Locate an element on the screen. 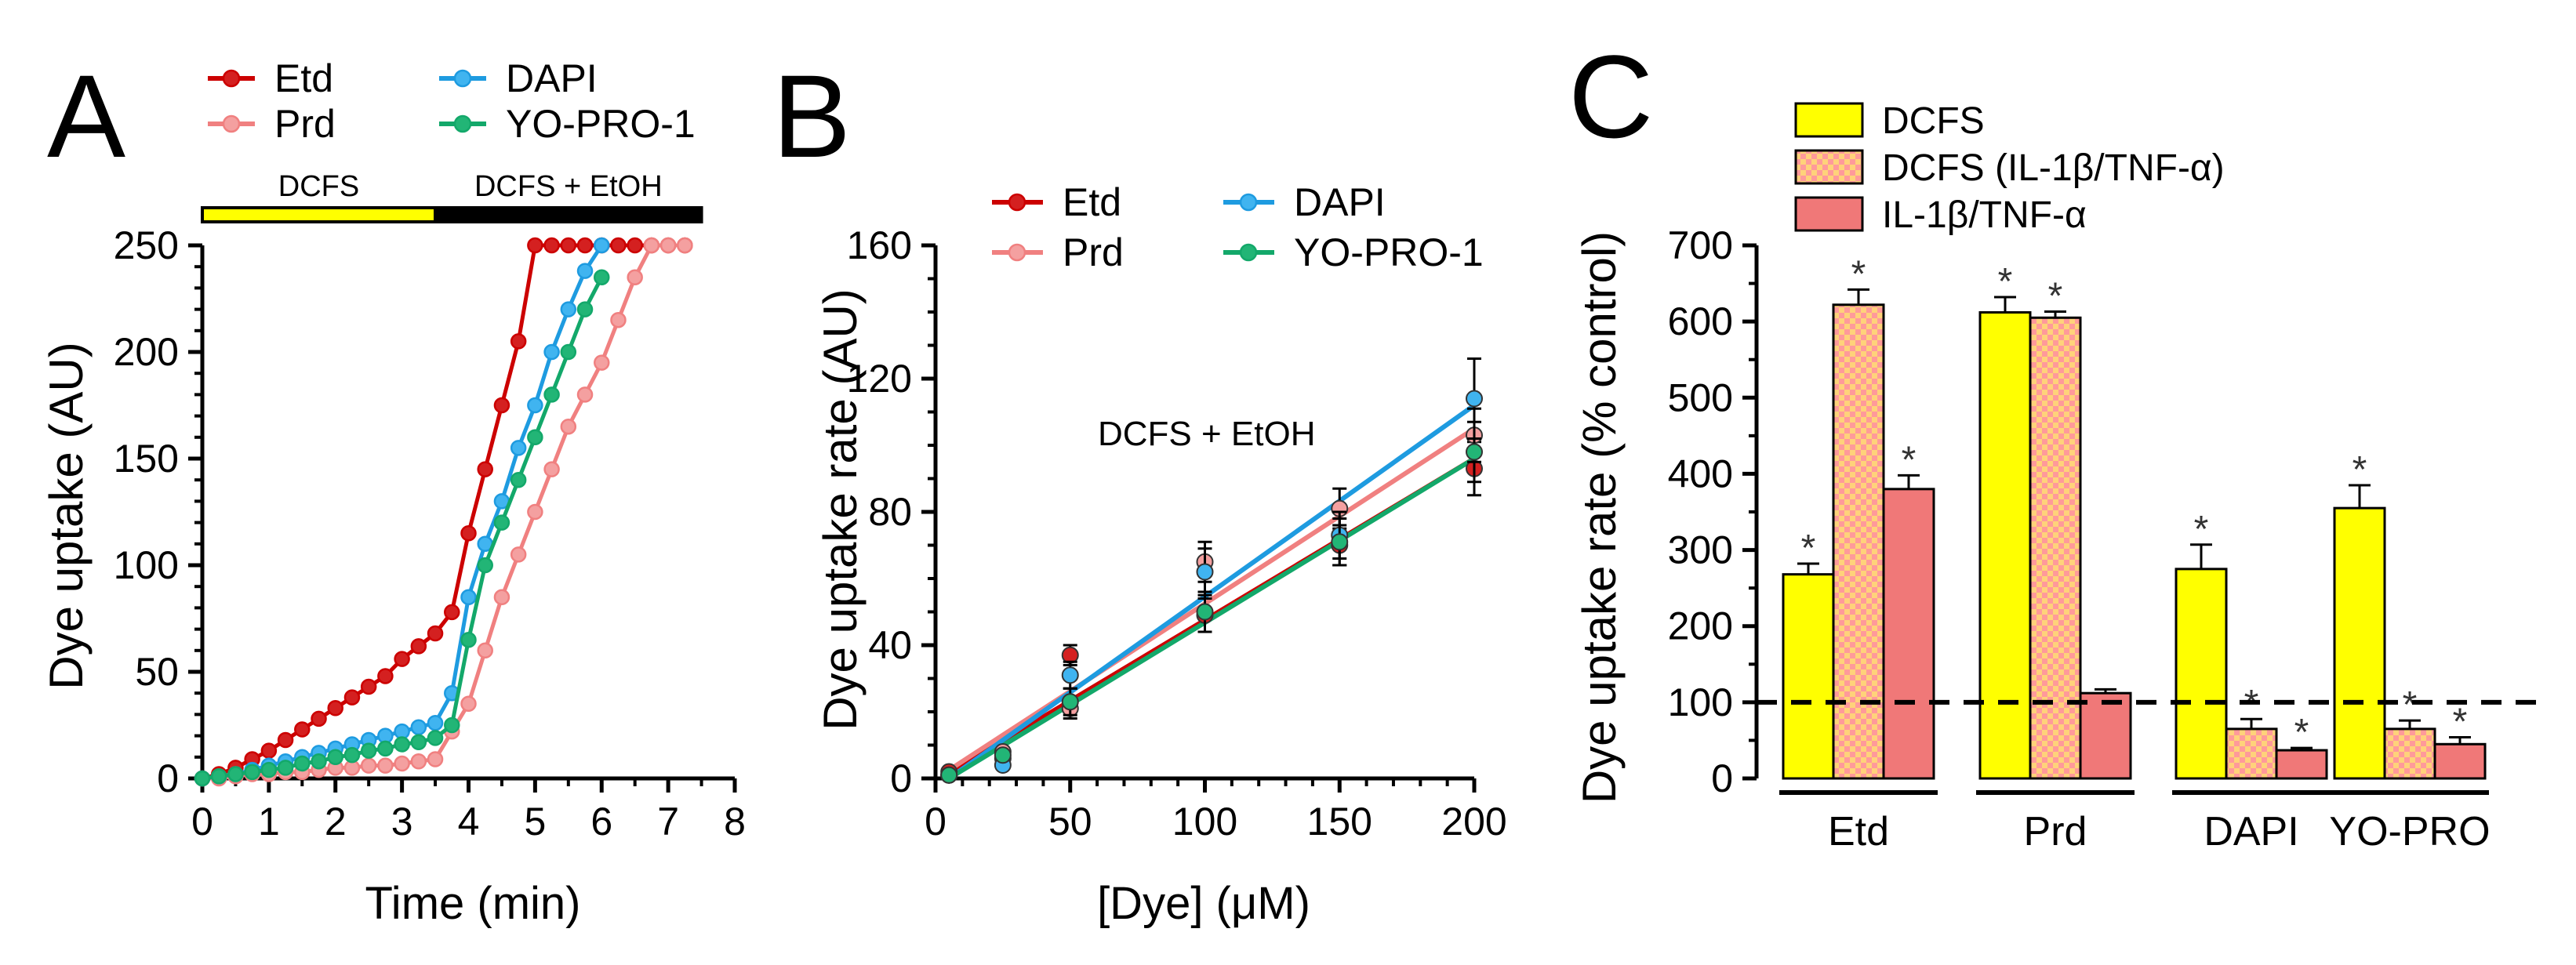 This screenshot has height=965, width=2576. category-label-etd: Etd is located at coordinates (1858, 831).